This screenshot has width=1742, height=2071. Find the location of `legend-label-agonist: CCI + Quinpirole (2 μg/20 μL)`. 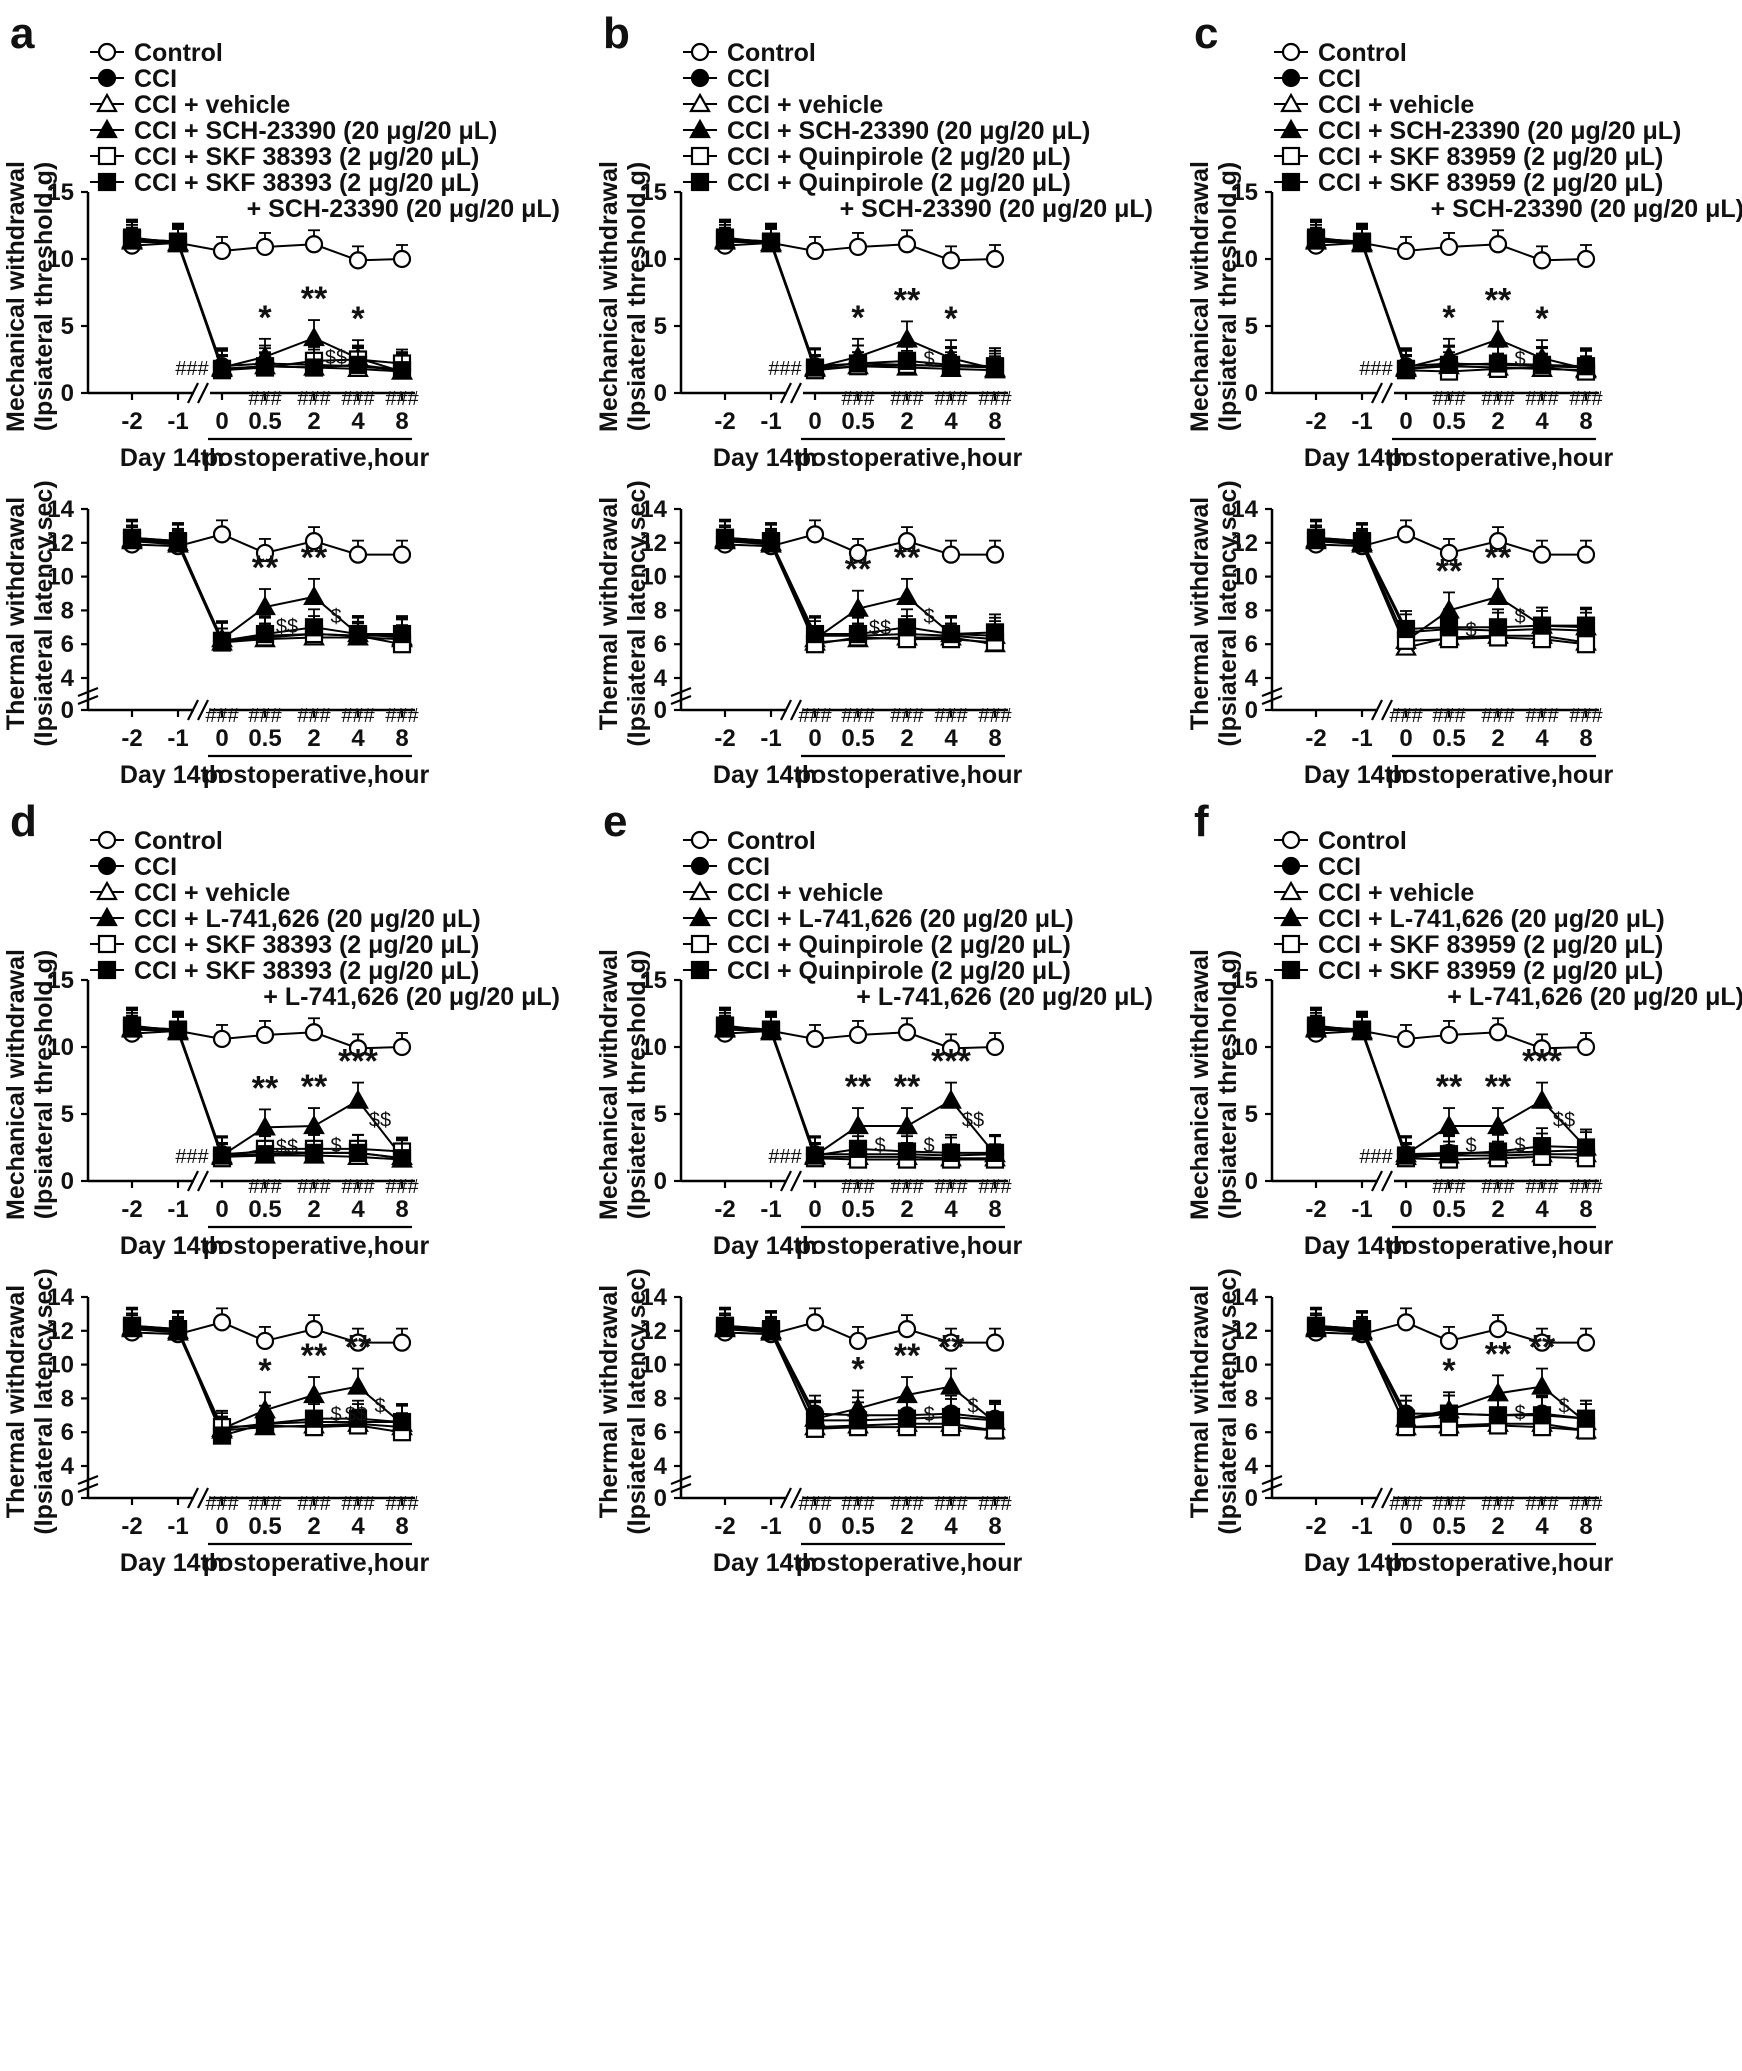

legend-label-agonist: CCI + Quinpirole (2 μg/20 μL) is located at coordinates (899, 945).